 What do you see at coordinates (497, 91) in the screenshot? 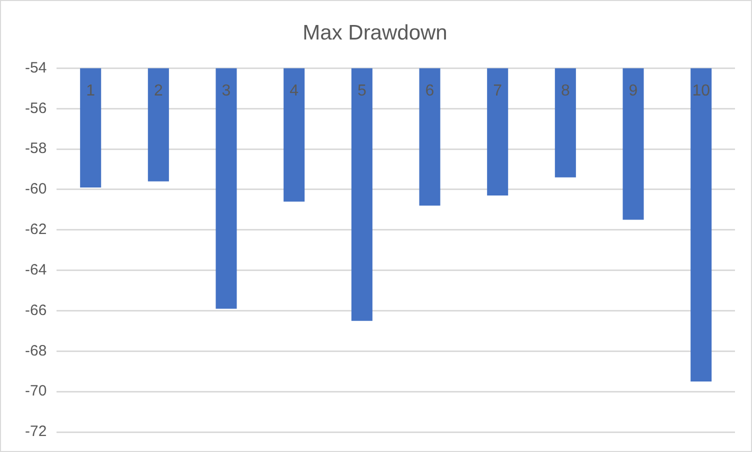
I see `x-tick-label: 7` at bounding box center [497, 91].